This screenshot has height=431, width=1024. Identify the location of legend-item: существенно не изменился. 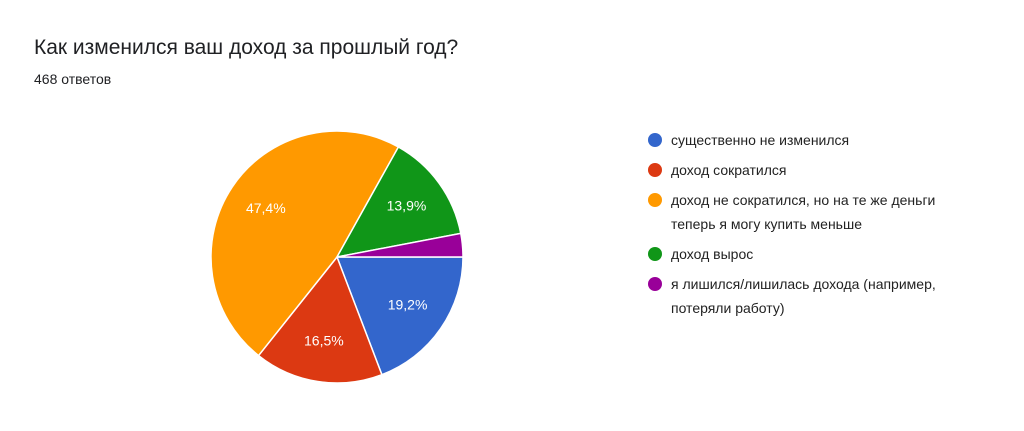
(798, 140).